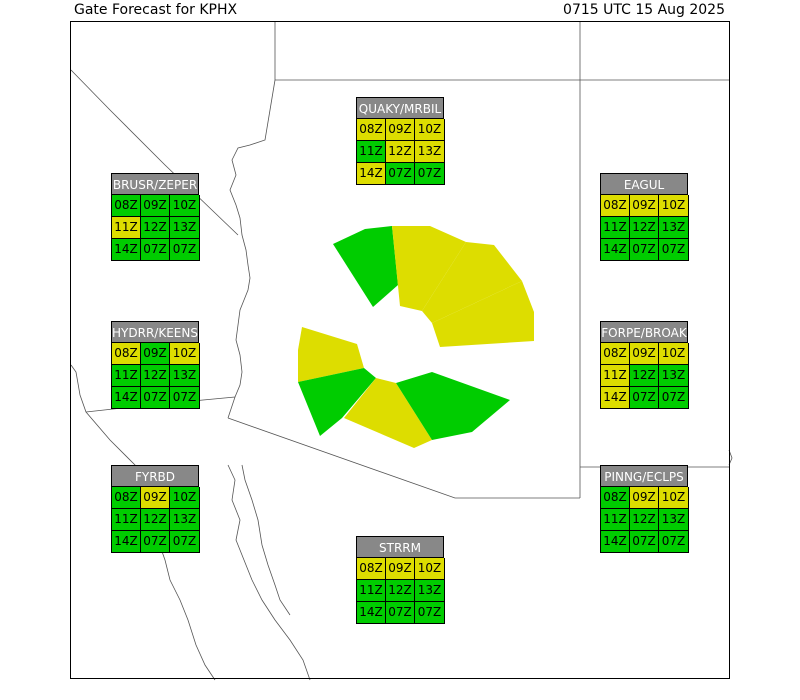  Describe the element at coordinates (331, 354) in the screenshot. I see `sector-west` at that location.